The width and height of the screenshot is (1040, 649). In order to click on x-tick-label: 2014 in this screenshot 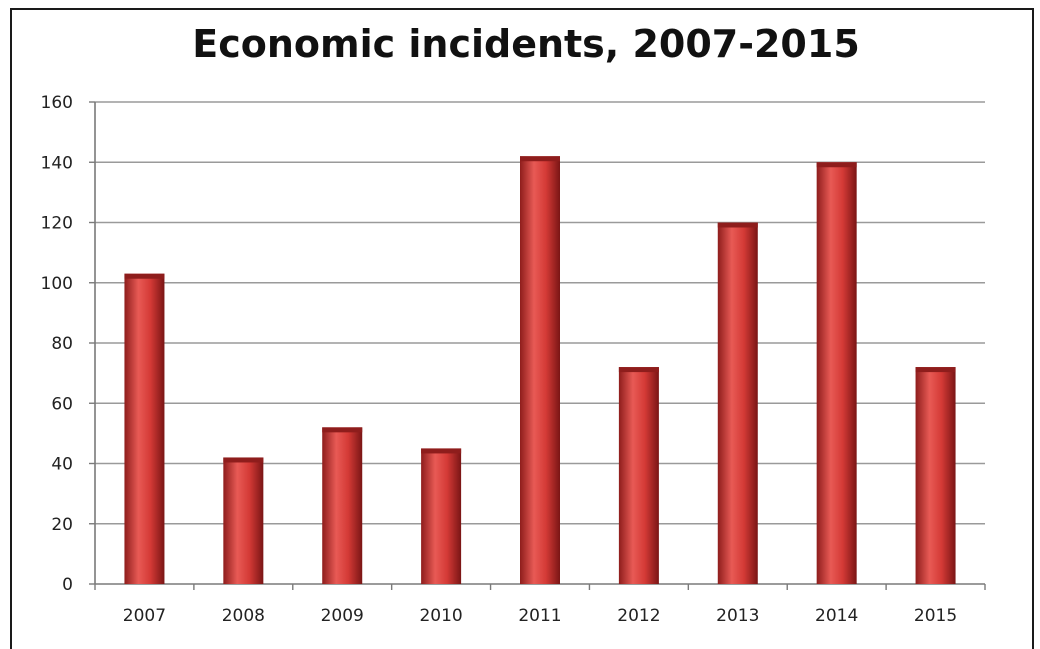, I will do `click(836, 616)`.